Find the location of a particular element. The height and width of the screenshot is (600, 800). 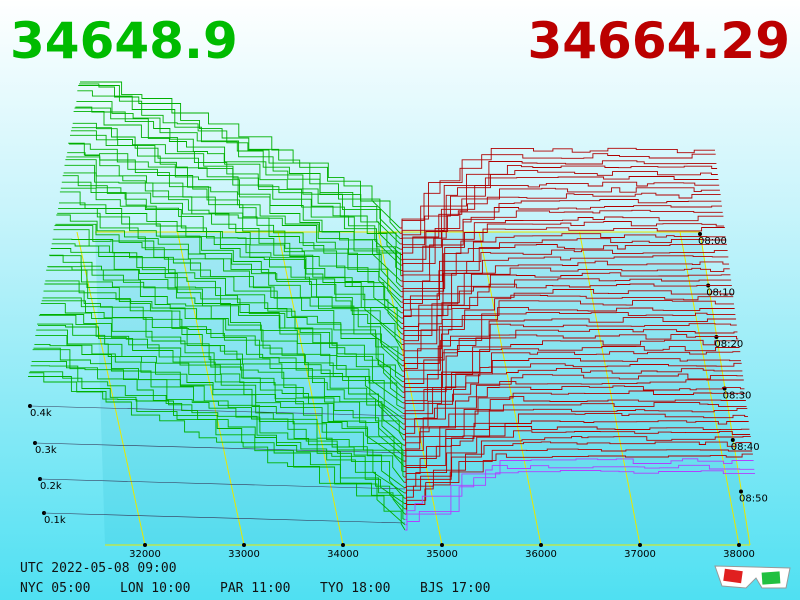

time-label: 08:50 is located at coordinates (753, 499).